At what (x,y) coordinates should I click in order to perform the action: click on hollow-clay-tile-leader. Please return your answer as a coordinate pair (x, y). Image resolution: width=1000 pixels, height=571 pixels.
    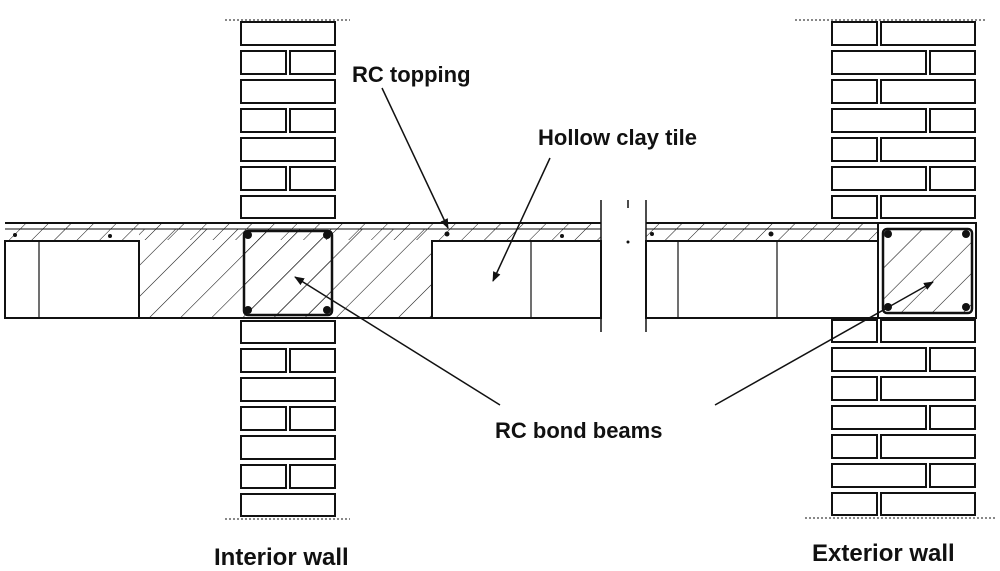
    Looking at the image, I should click on (521, 219).